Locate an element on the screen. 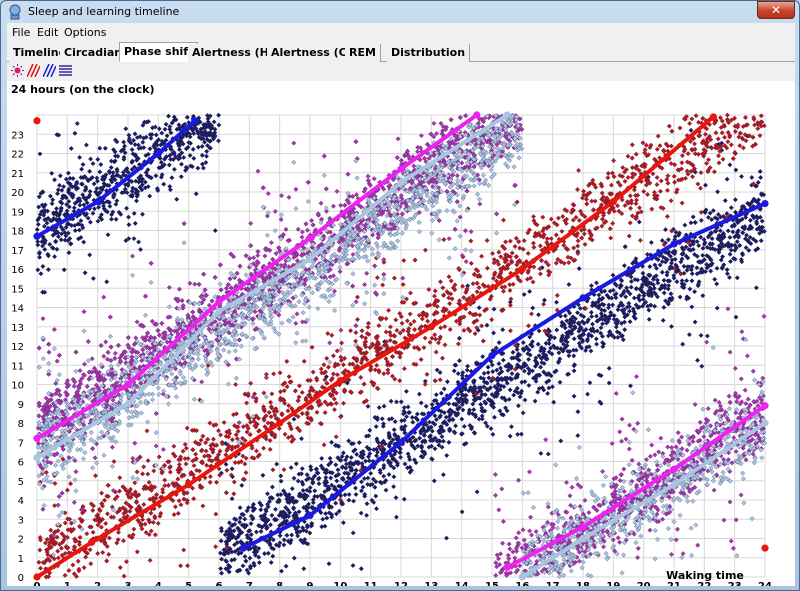 Image resolution: width=800 pixels, height=591 pixels. menu-file: File is located at coordinates (21, 32).